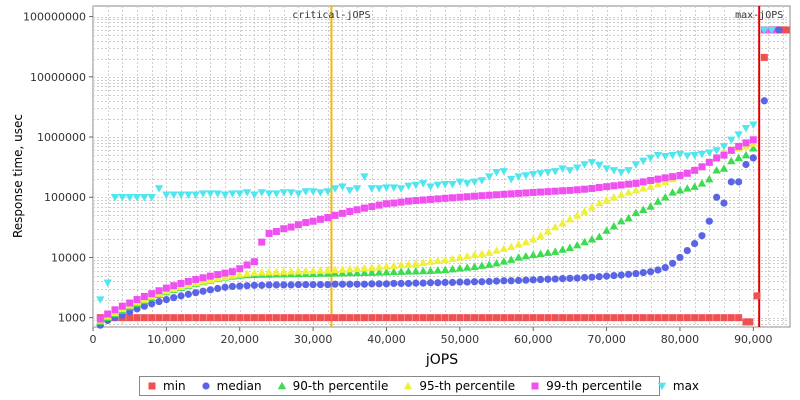  Describe the element at coordinates (93, 339) in the screenshot. I see `x-tick-label: 0` at that location.